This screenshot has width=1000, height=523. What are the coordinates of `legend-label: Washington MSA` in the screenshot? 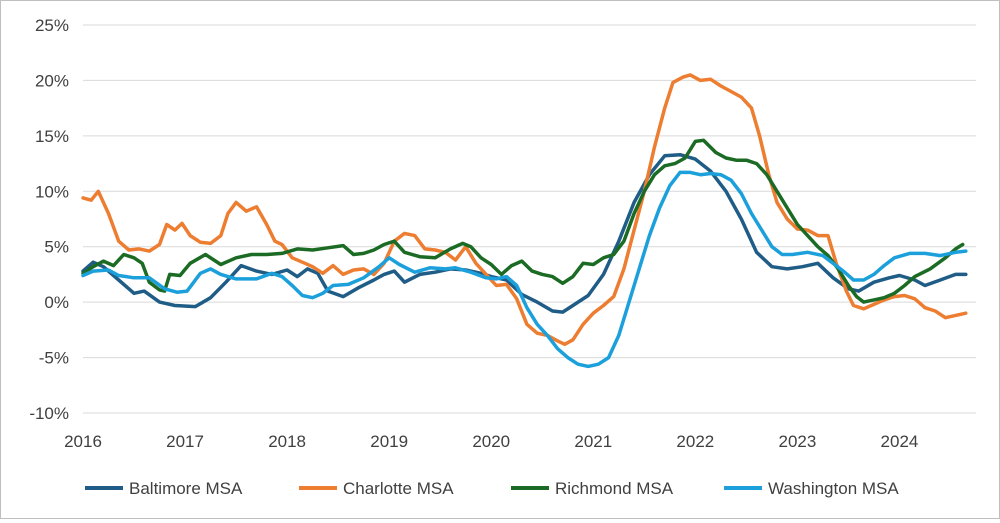 It's located at (833, 488).